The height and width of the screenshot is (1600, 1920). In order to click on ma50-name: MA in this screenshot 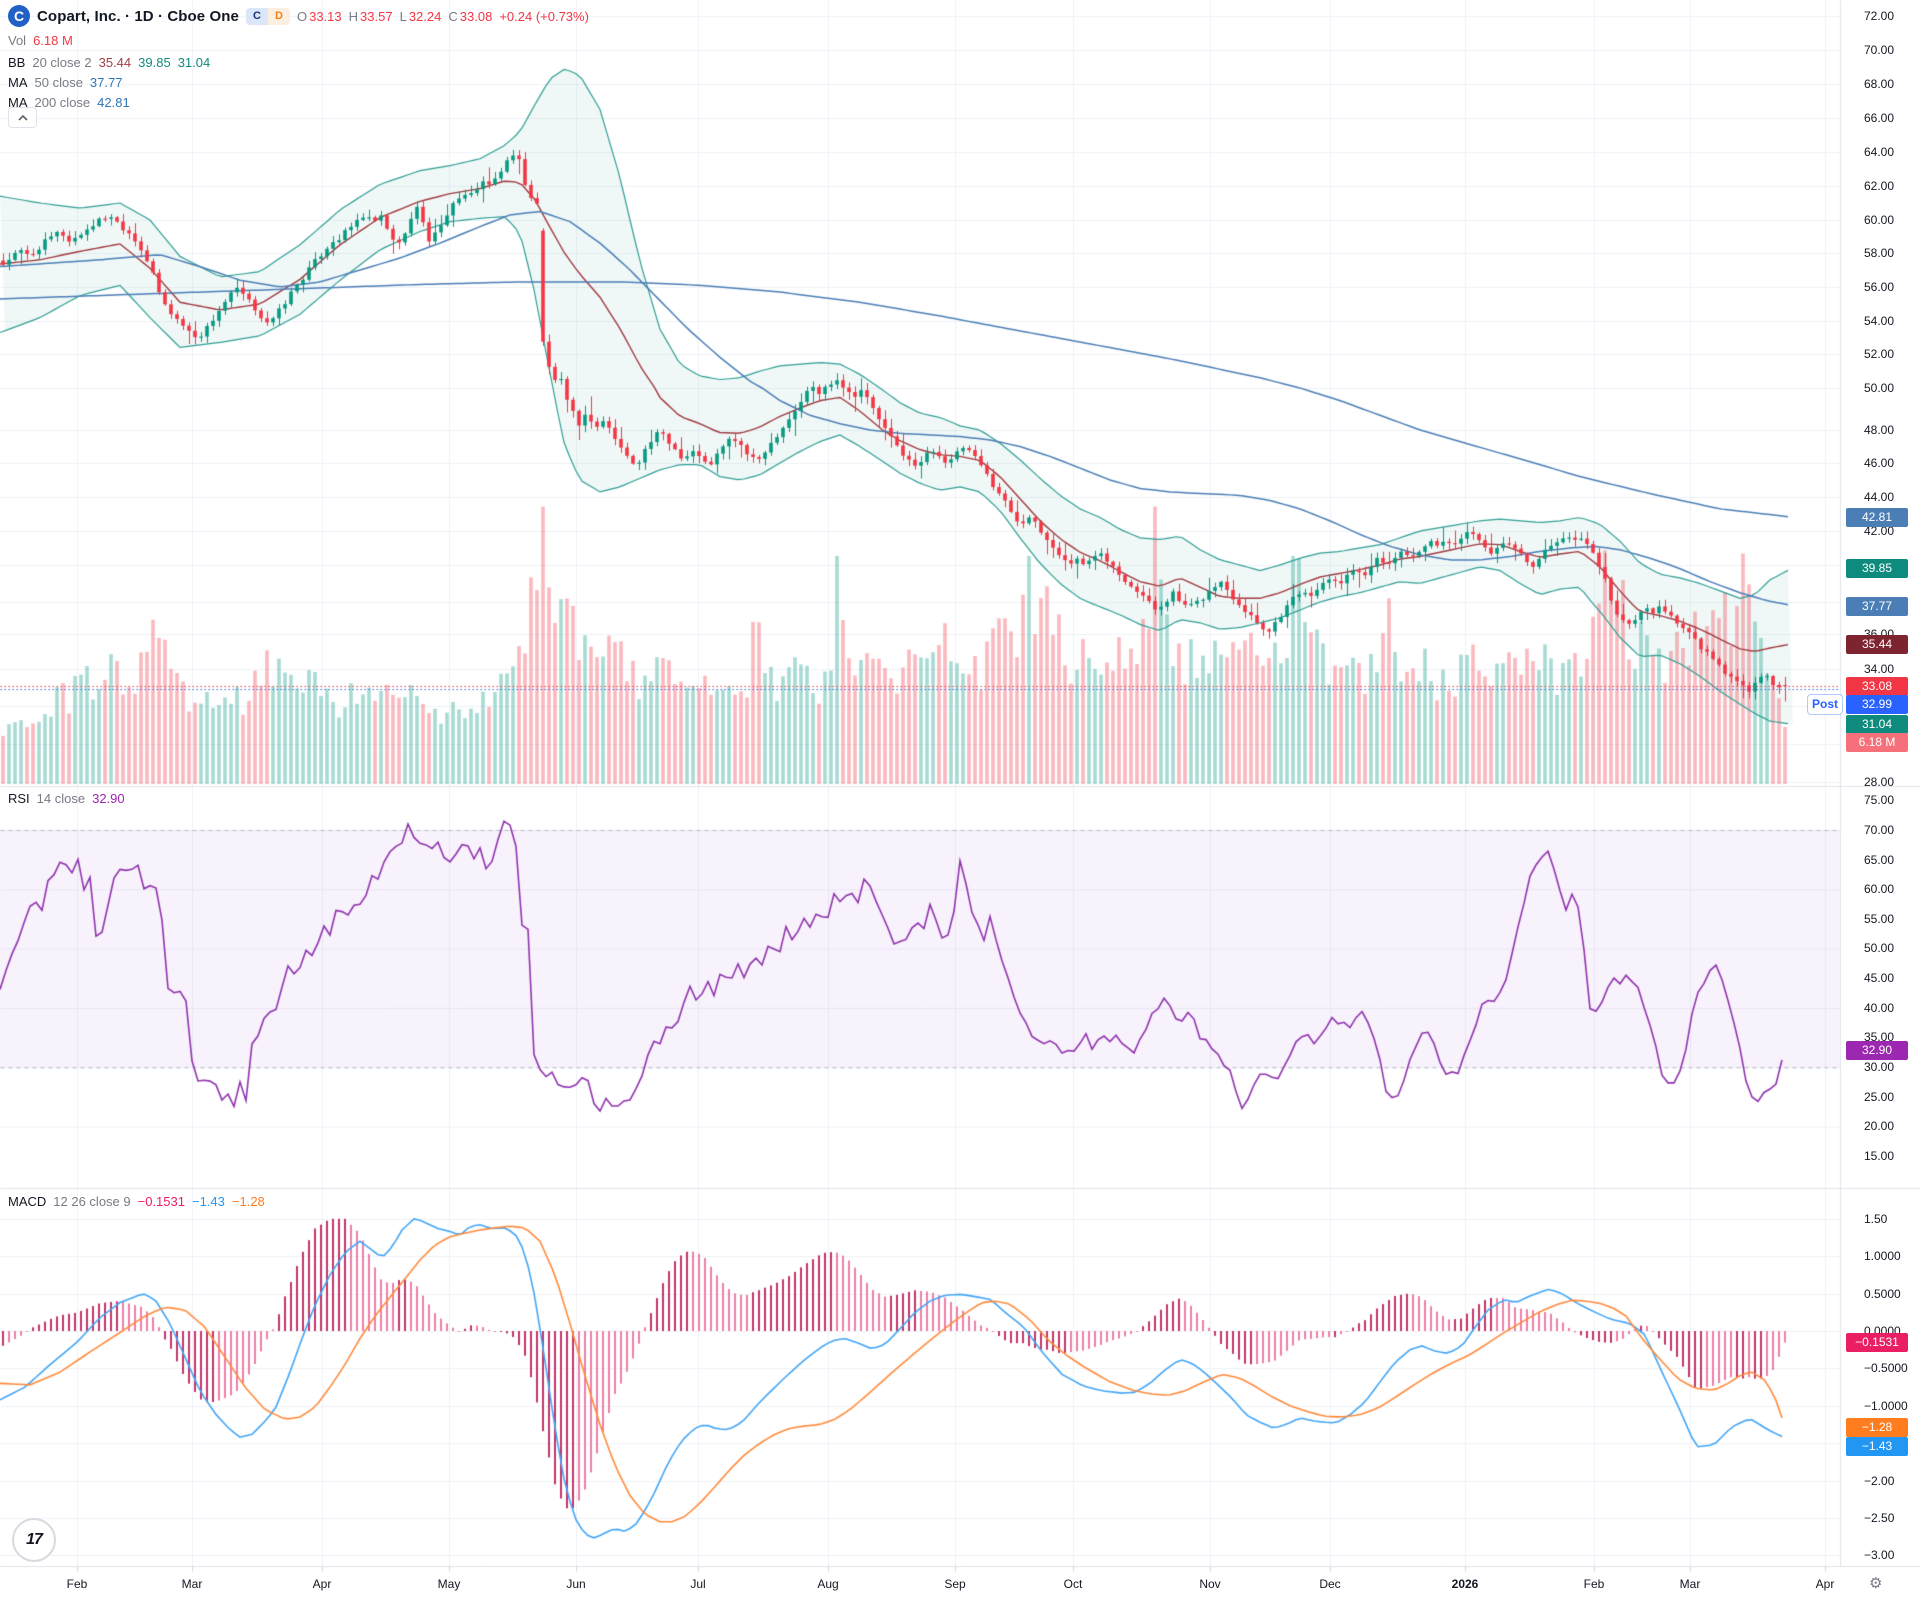, I will do `click(18, 82)`.